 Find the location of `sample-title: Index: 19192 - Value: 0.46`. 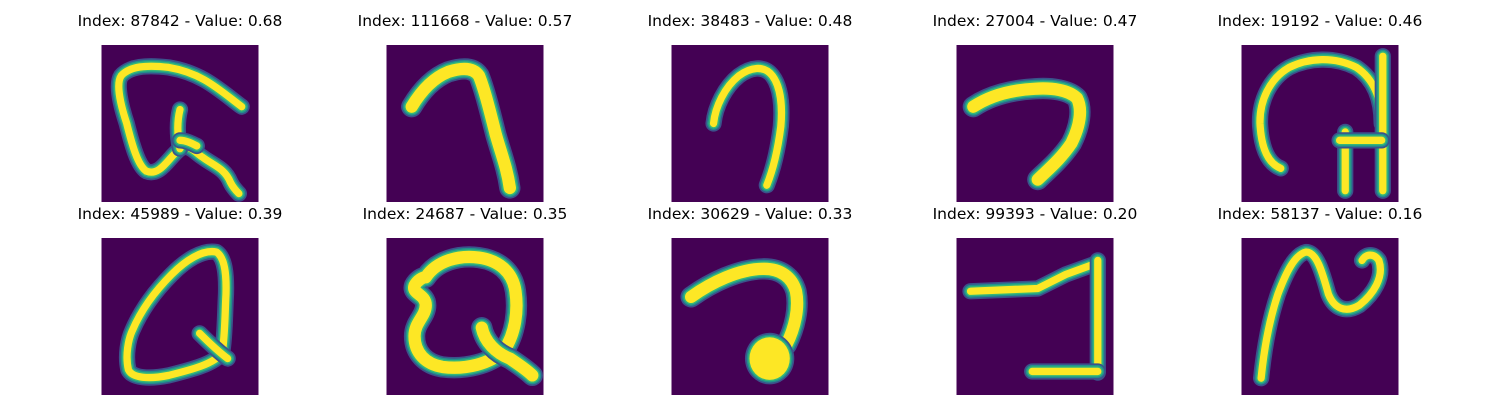

sample-title: Index: 19192 - Value: 0.46 is located at coordinates (1320, 21).